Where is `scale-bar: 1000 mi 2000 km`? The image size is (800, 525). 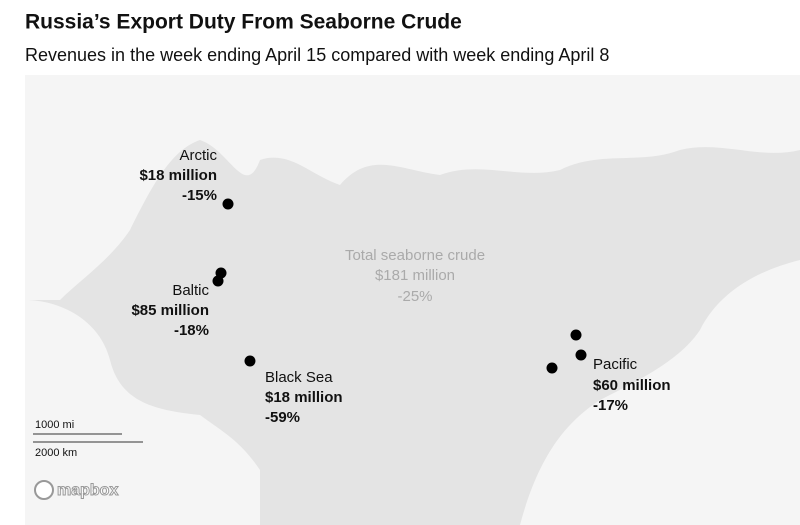 scale-bar: 1000 mi 2000 km is located at coordinates (88, 439).